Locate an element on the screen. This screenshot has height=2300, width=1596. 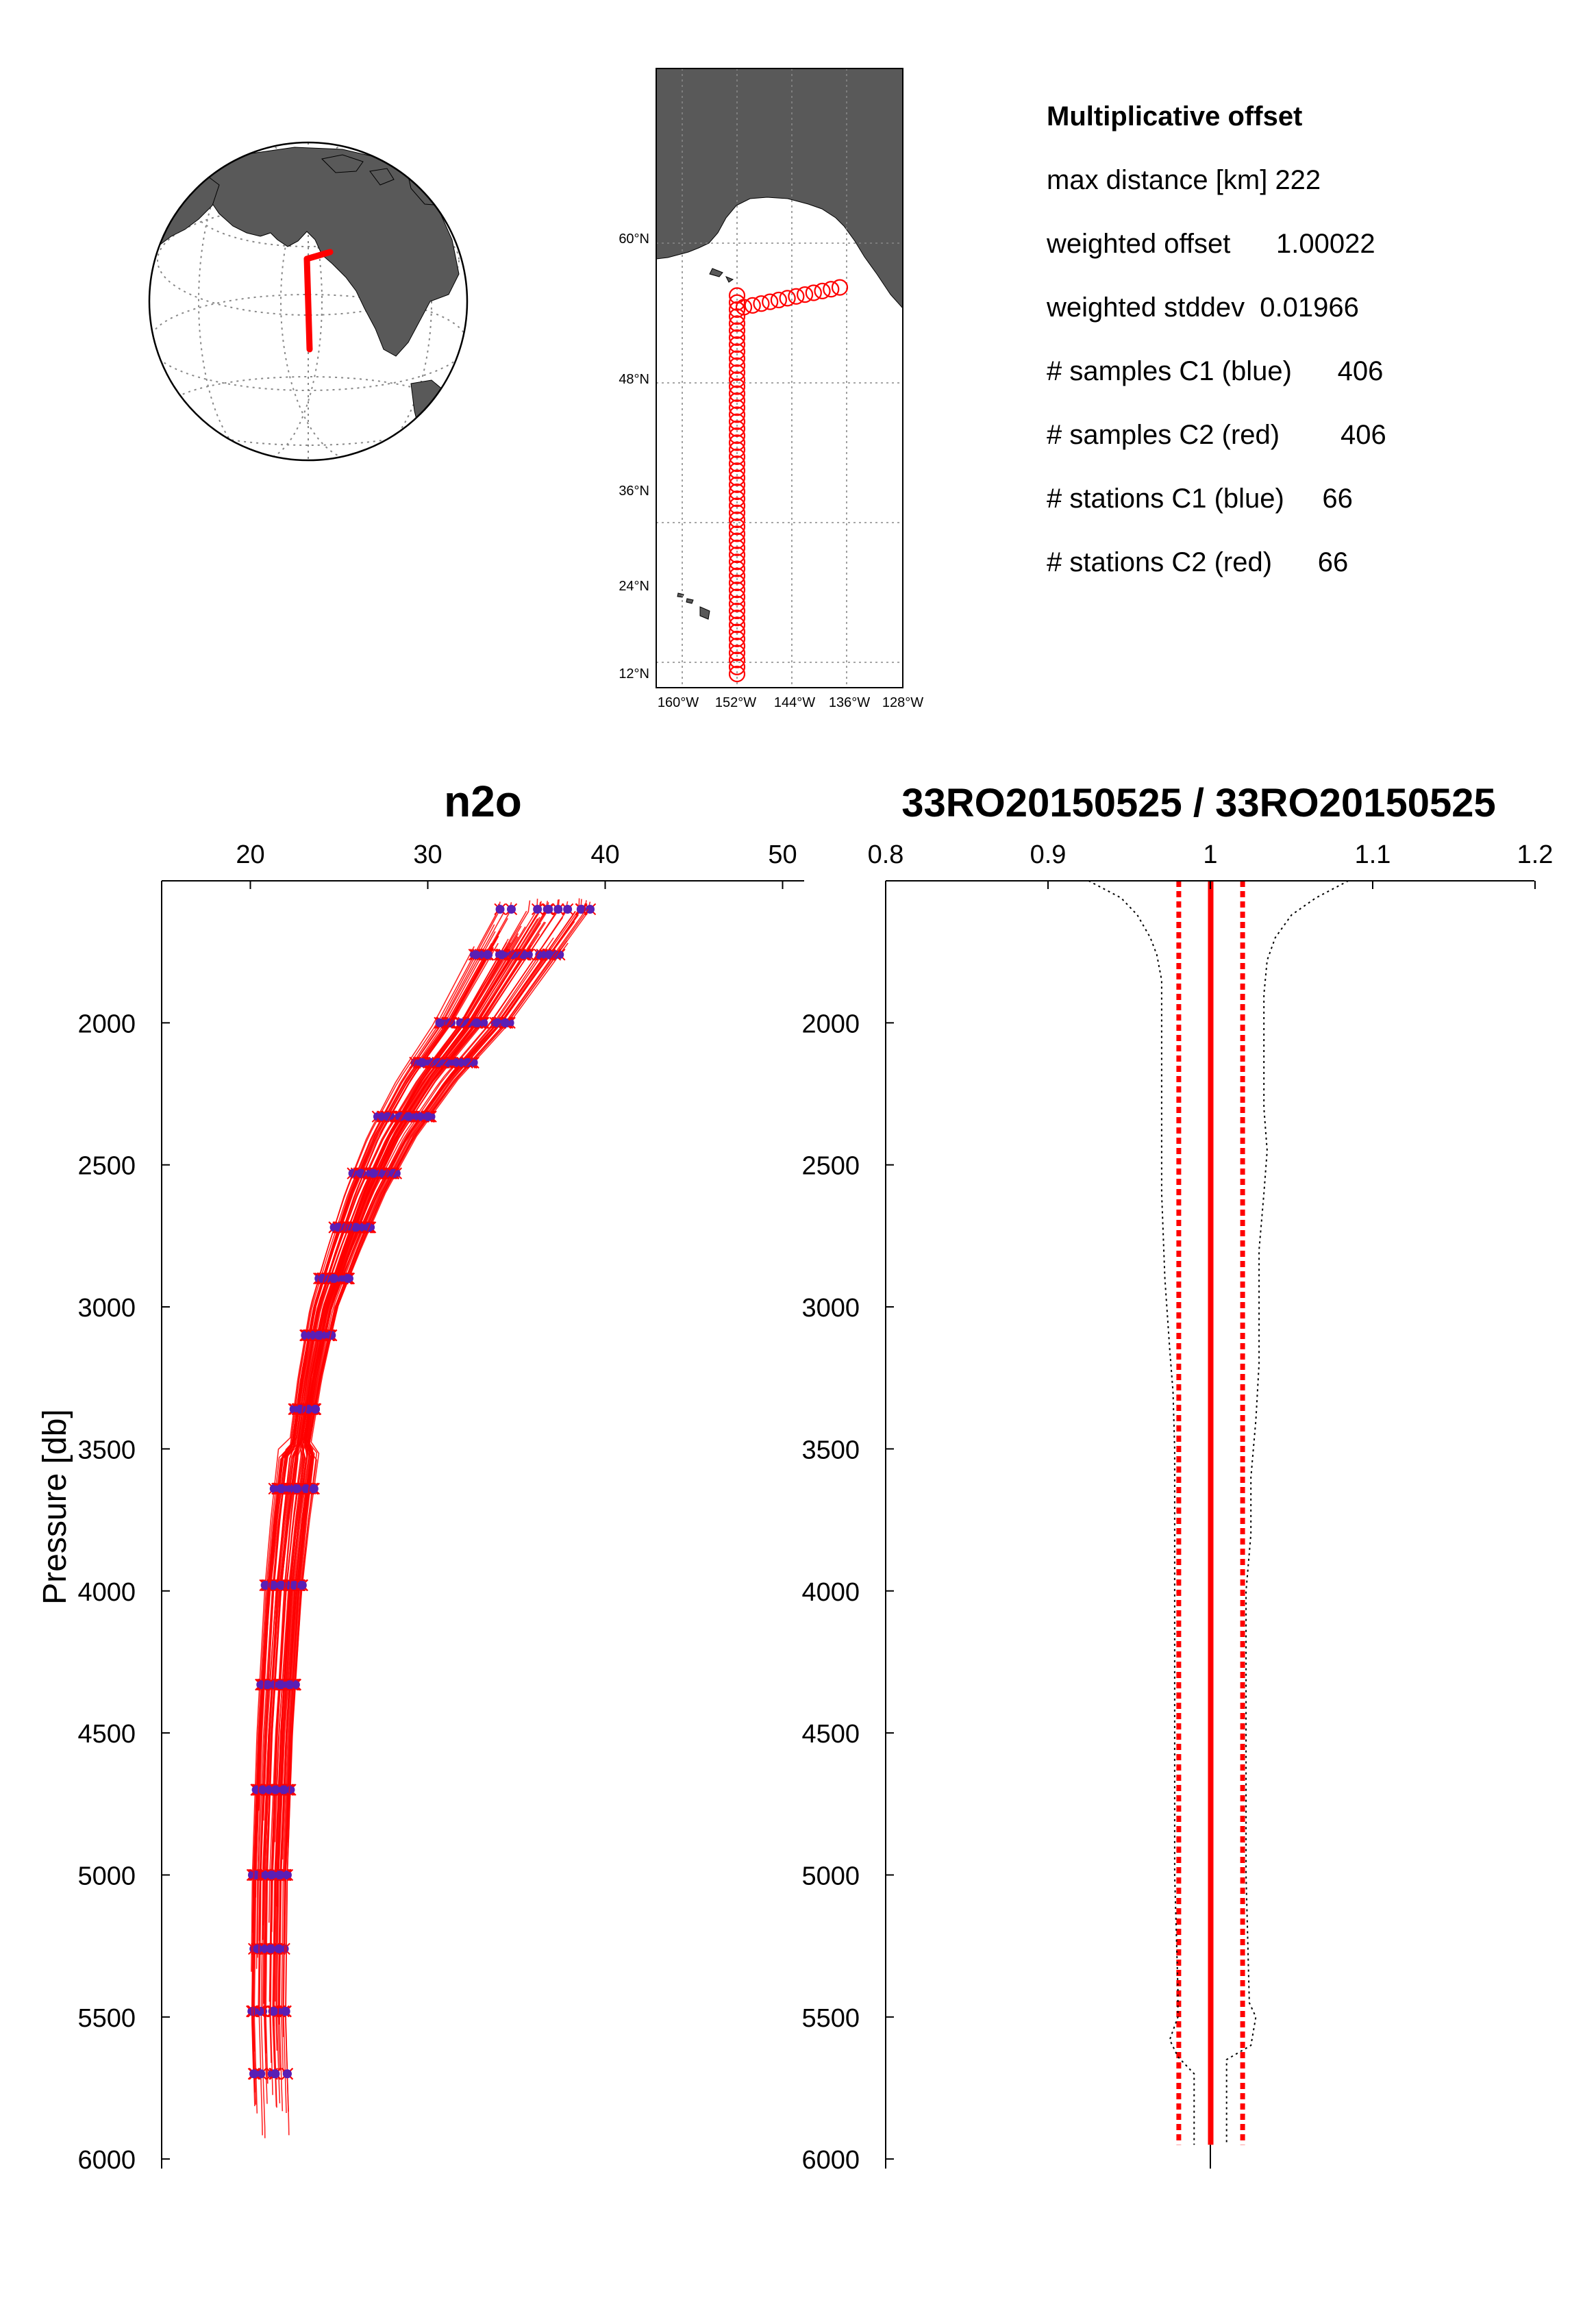
globe-track-zonal is located at coordinates (318, 255).